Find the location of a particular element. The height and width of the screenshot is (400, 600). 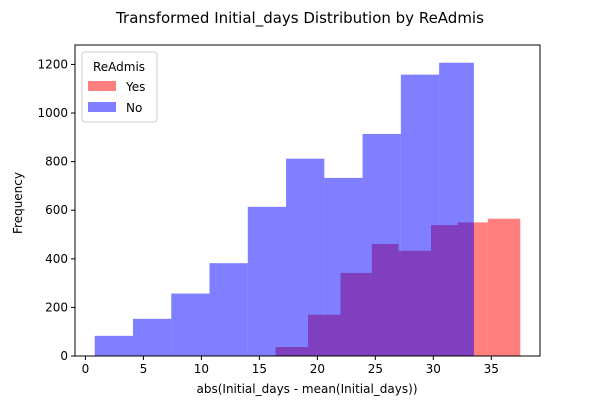

legend-label-yes: Yes is located at coordinates (135, 87).